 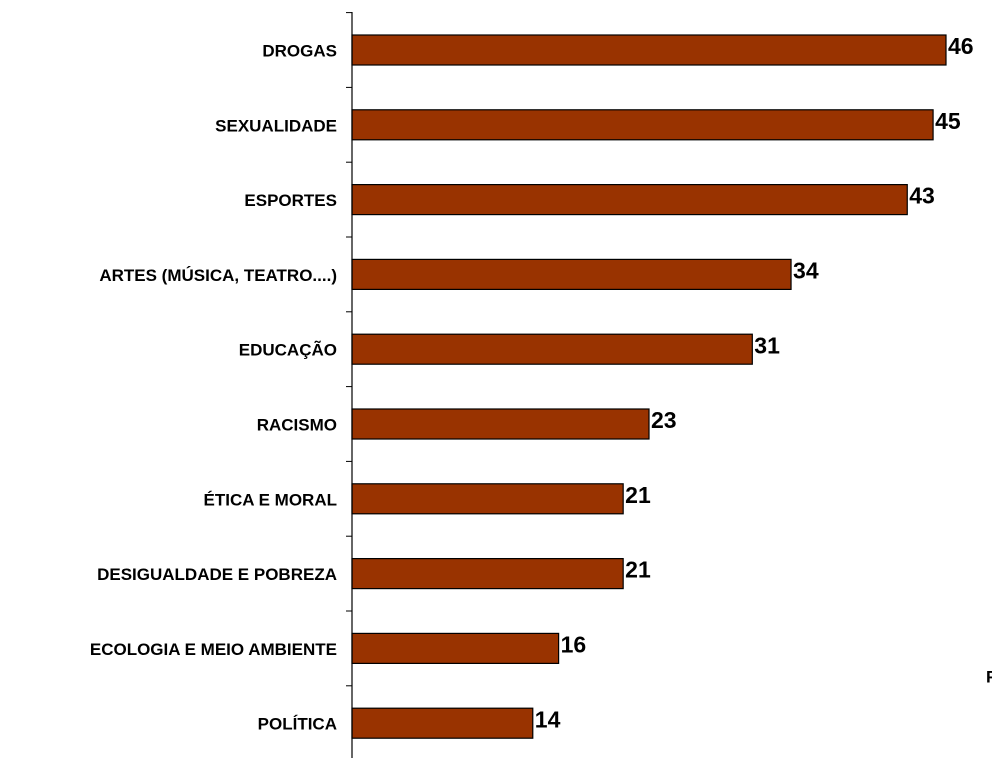 What do you see at coordinates (948, 121) in the screenshot?
I see `value-label: 45` at bounding box center [948, 121].